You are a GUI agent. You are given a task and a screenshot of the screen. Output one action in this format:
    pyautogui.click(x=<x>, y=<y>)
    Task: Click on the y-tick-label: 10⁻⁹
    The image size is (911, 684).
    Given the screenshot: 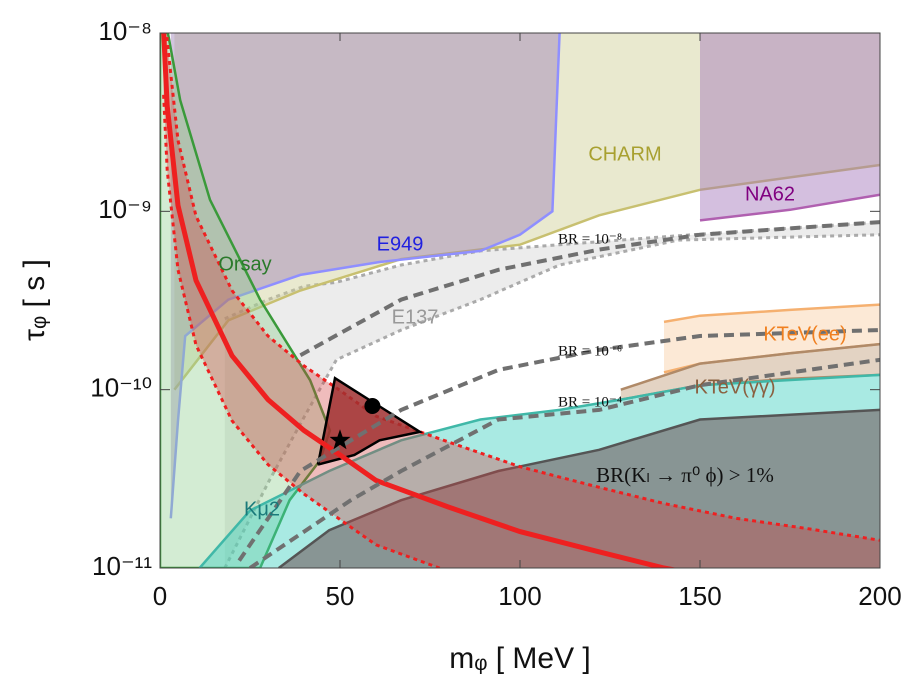 What is the action you would take?
    pyautogui.click(x=125, y=209)
    